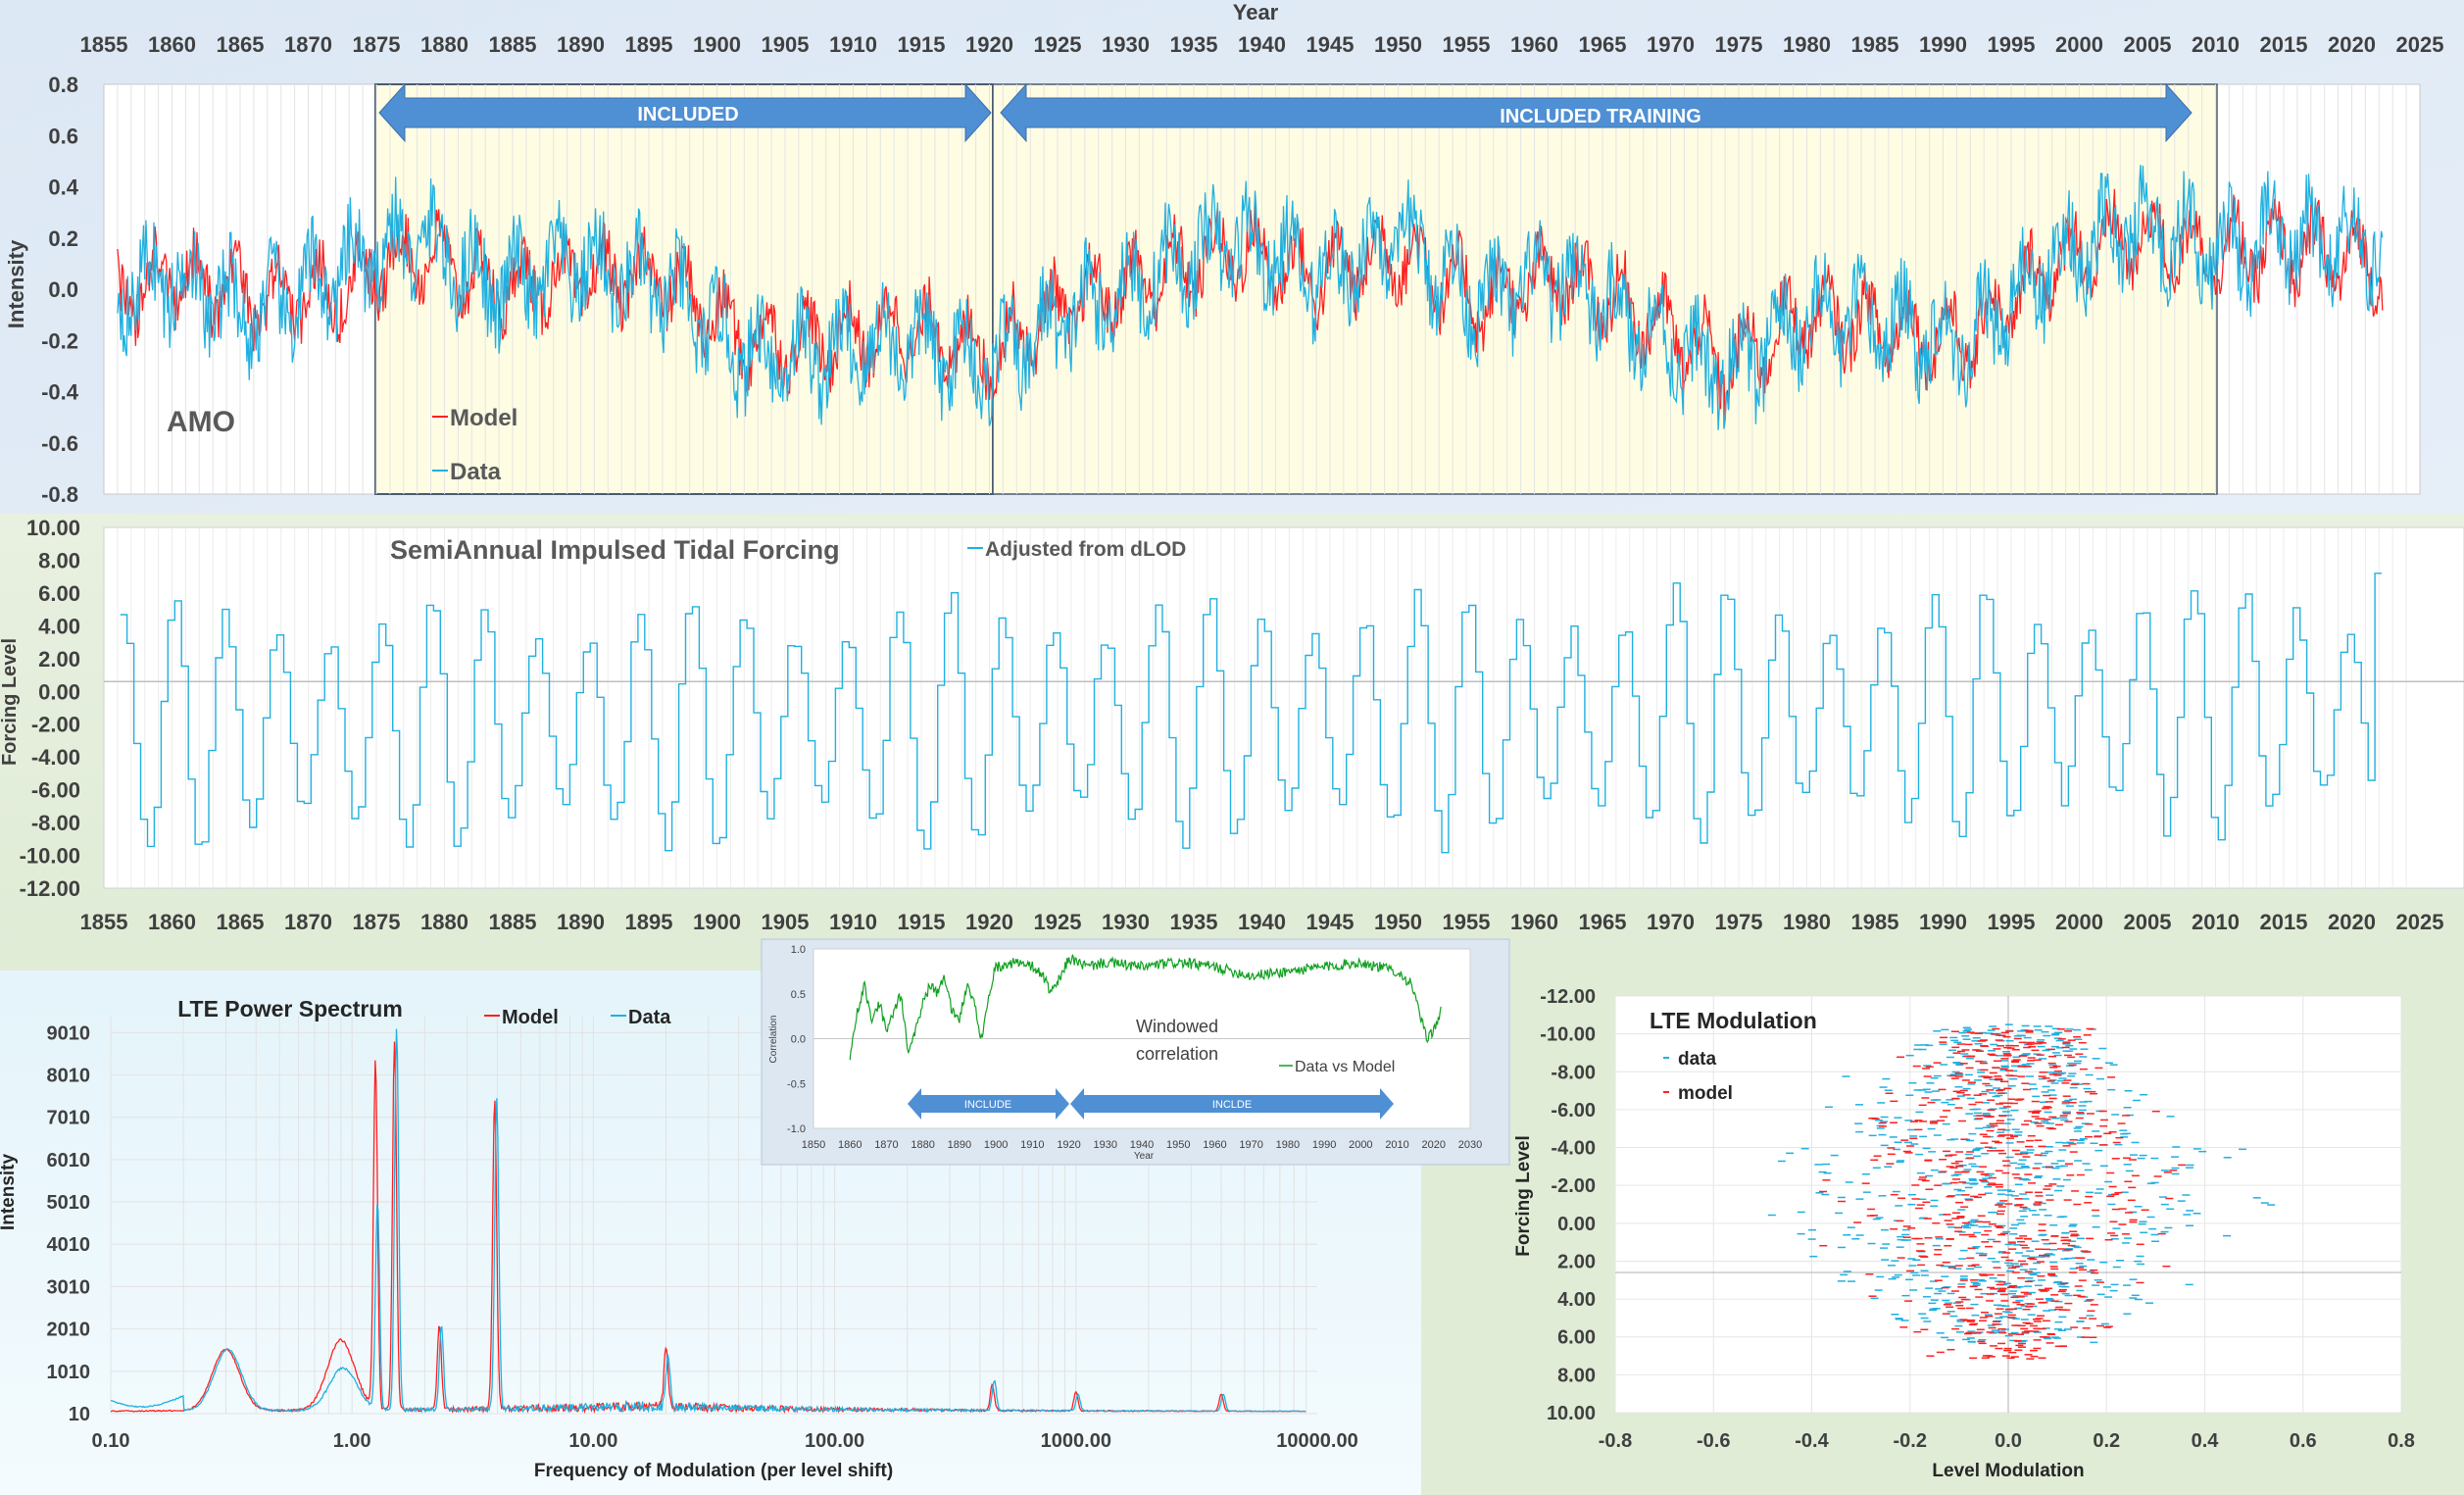  I want to click on amo-x-tick-label: 1970, so click(1671, 44).